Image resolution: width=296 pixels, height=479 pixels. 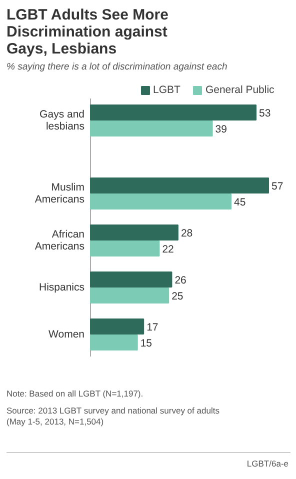 I want to click on data-label: 57, so click(x=278, y=186).